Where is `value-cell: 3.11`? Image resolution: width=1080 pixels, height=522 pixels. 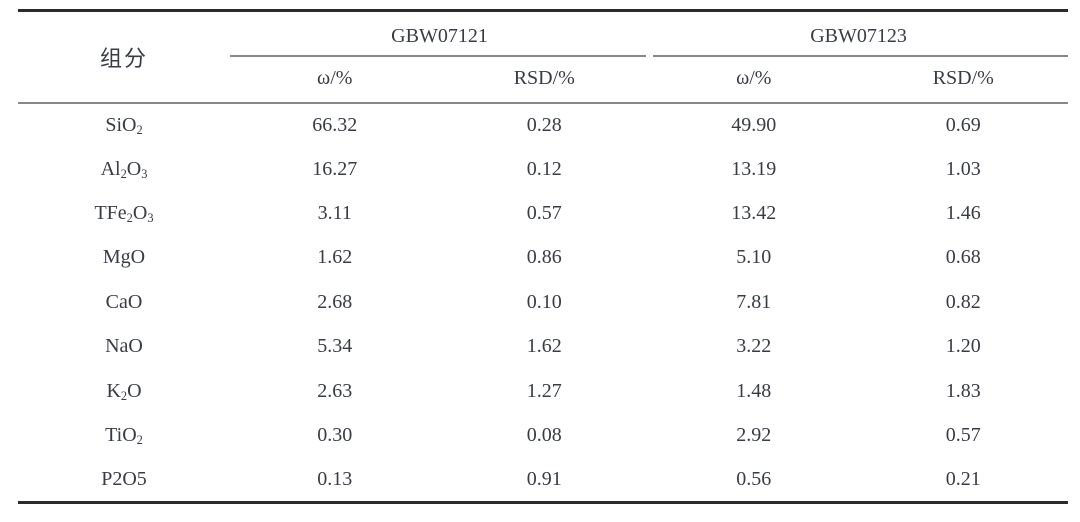
value-cell: 3.11 is located at coordinates (334, 212).